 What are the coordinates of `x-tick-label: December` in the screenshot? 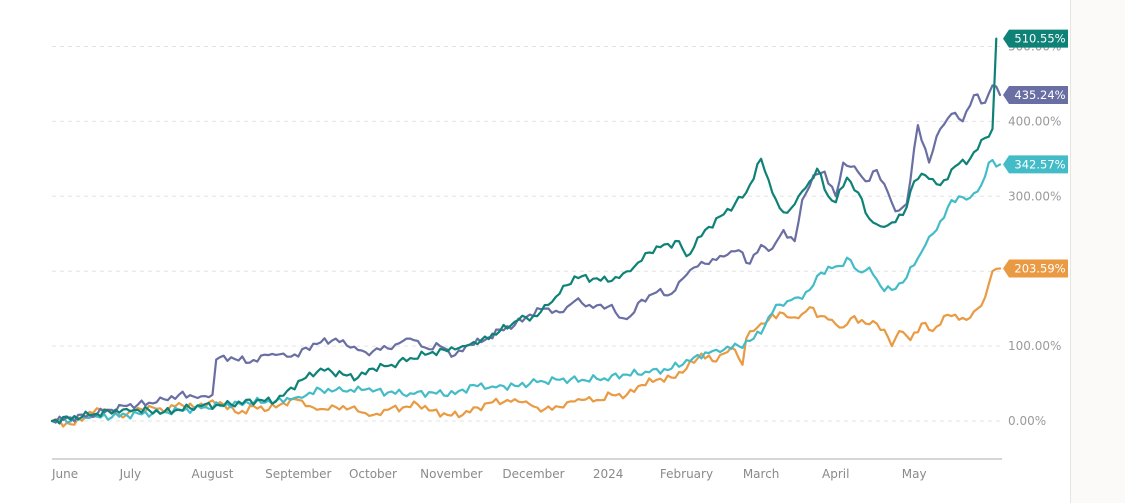 It's located at (533, 474).